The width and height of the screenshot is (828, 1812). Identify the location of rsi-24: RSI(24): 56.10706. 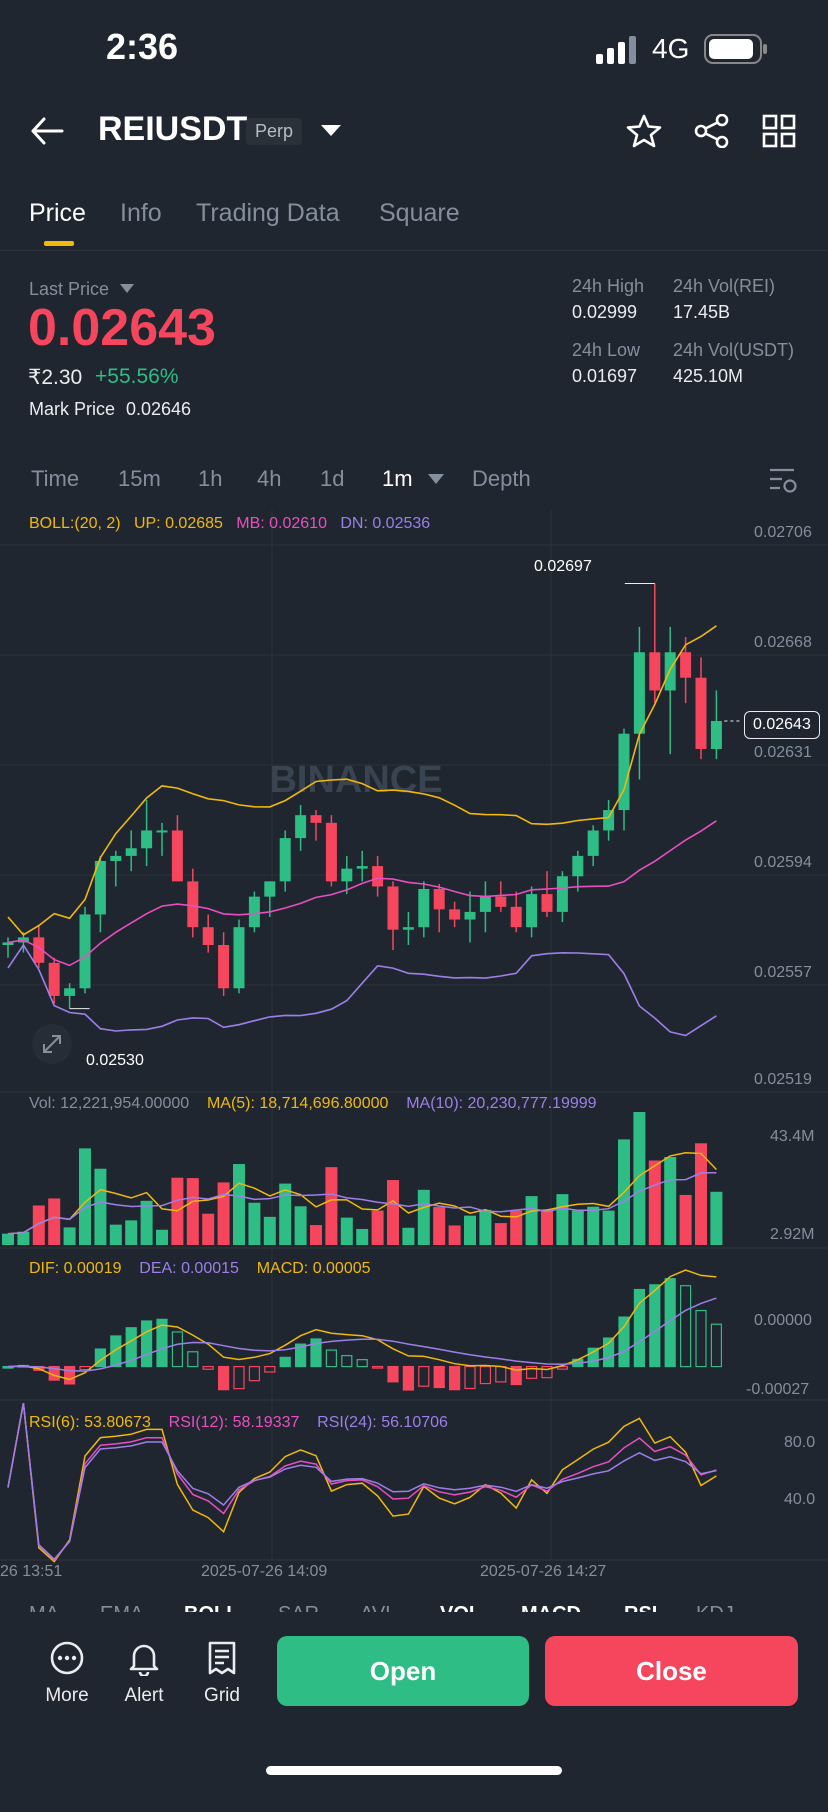
(382, 1422).